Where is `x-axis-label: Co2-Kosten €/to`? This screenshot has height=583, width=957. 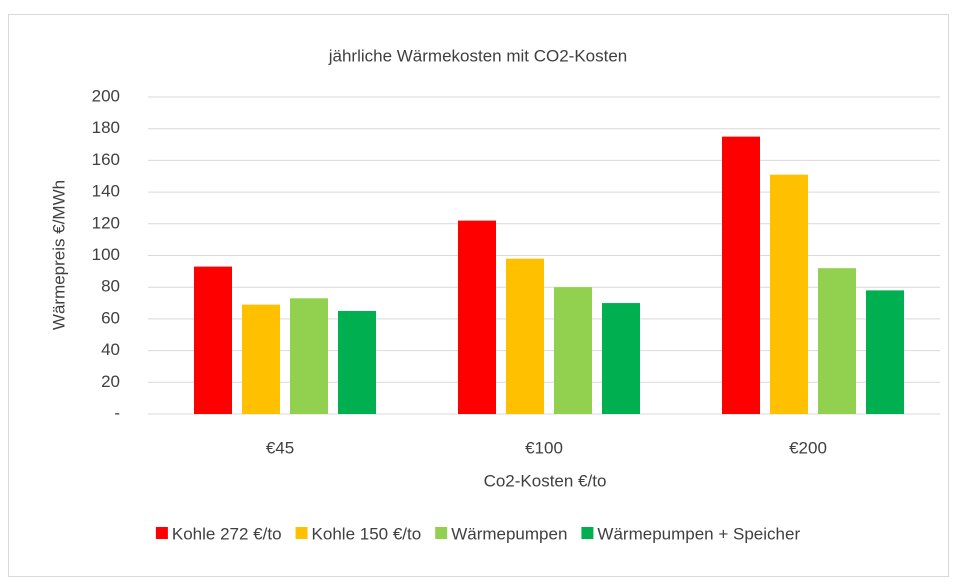
x-axis-label: Co2-Kosten €/to is located at coordinates (545, 480).